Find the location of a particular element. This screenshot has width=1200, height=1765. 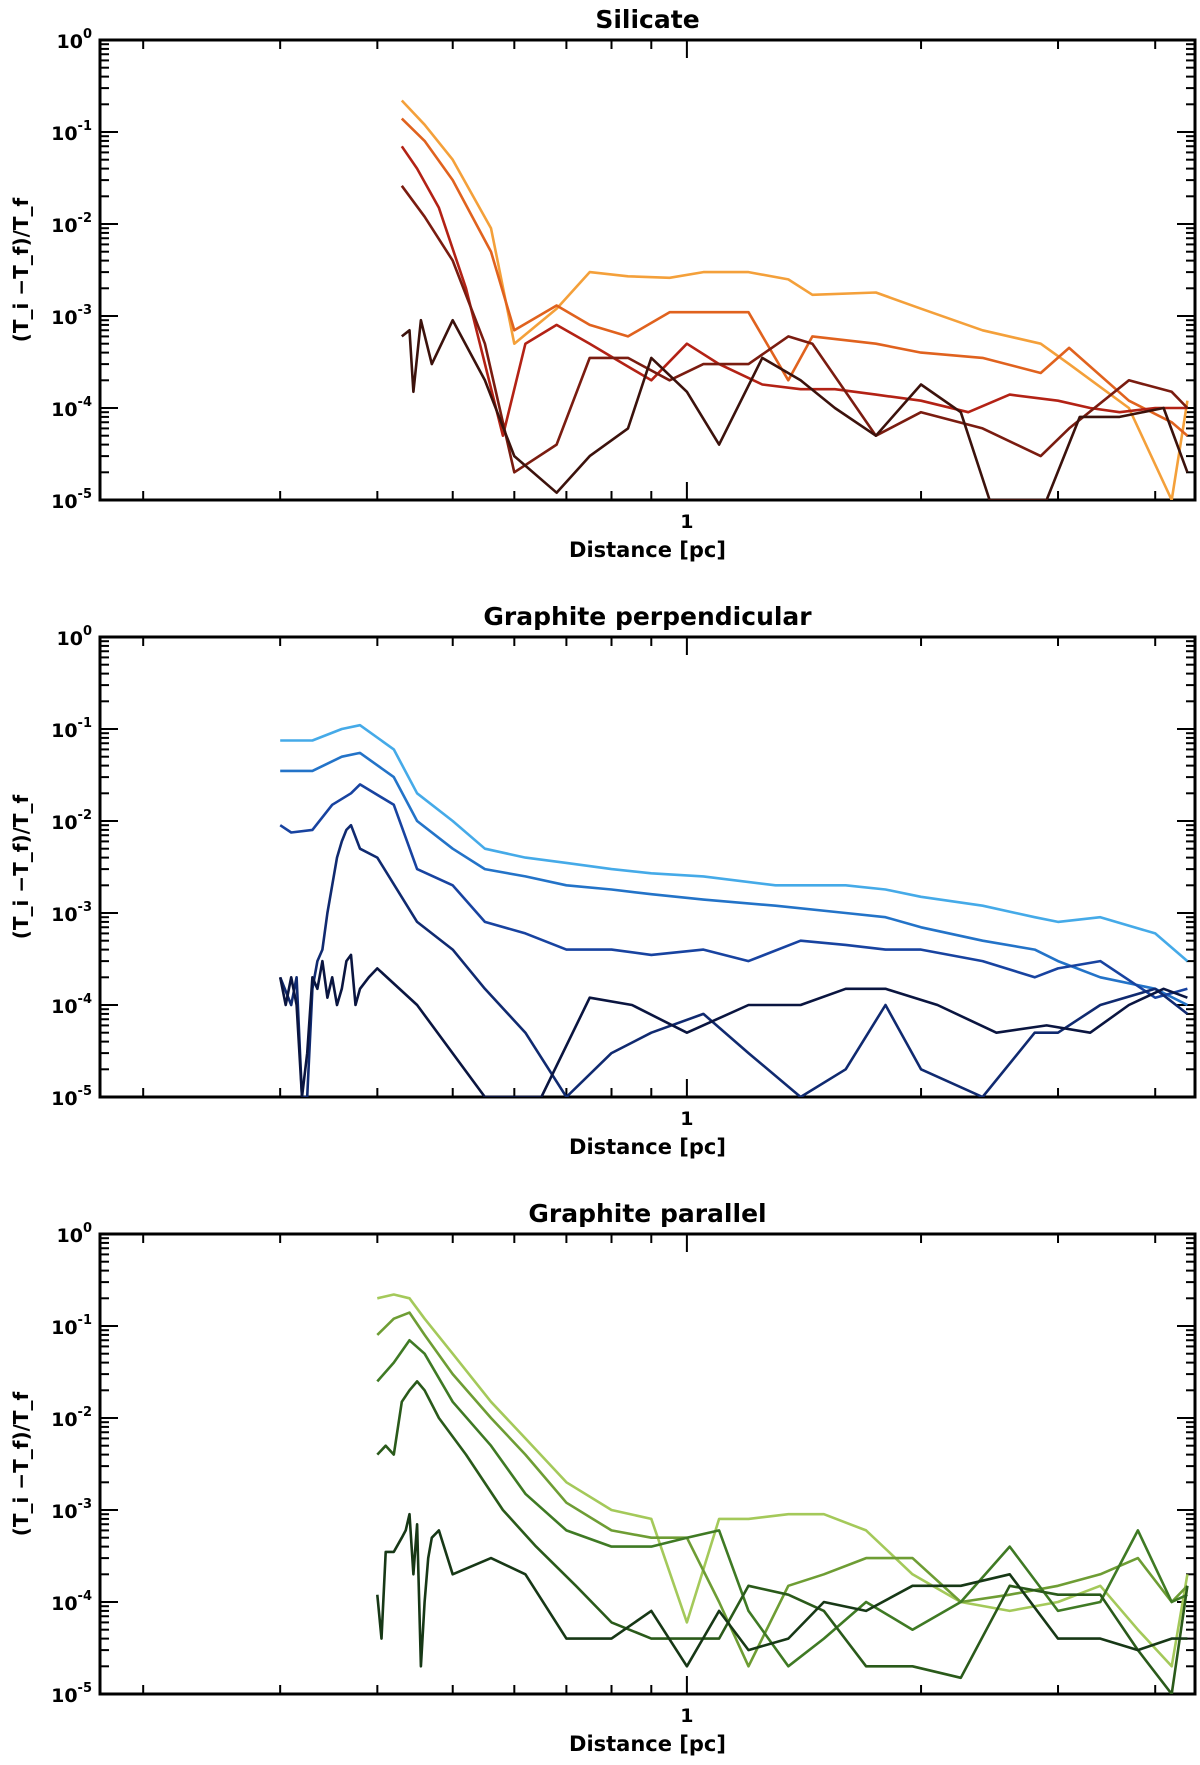

panel-title: Graphite parallel is located at coordinates (647, 1213).